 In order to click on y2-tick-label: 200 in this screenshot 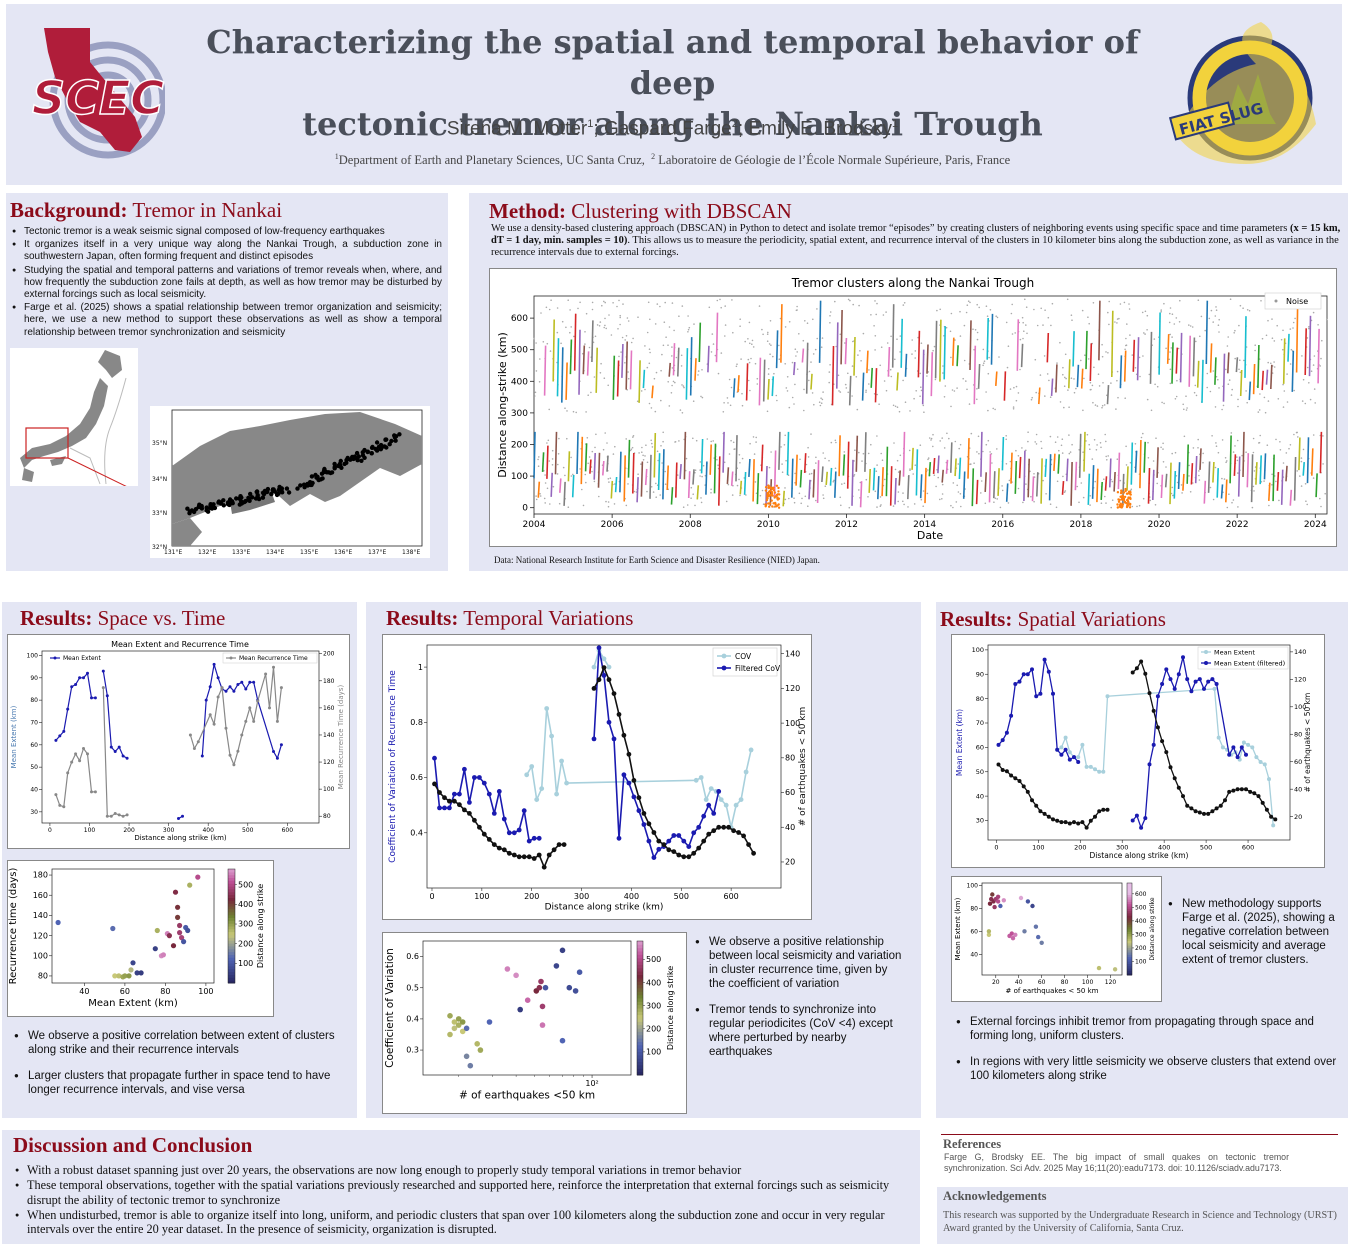, I will do `click(329, 654)`.